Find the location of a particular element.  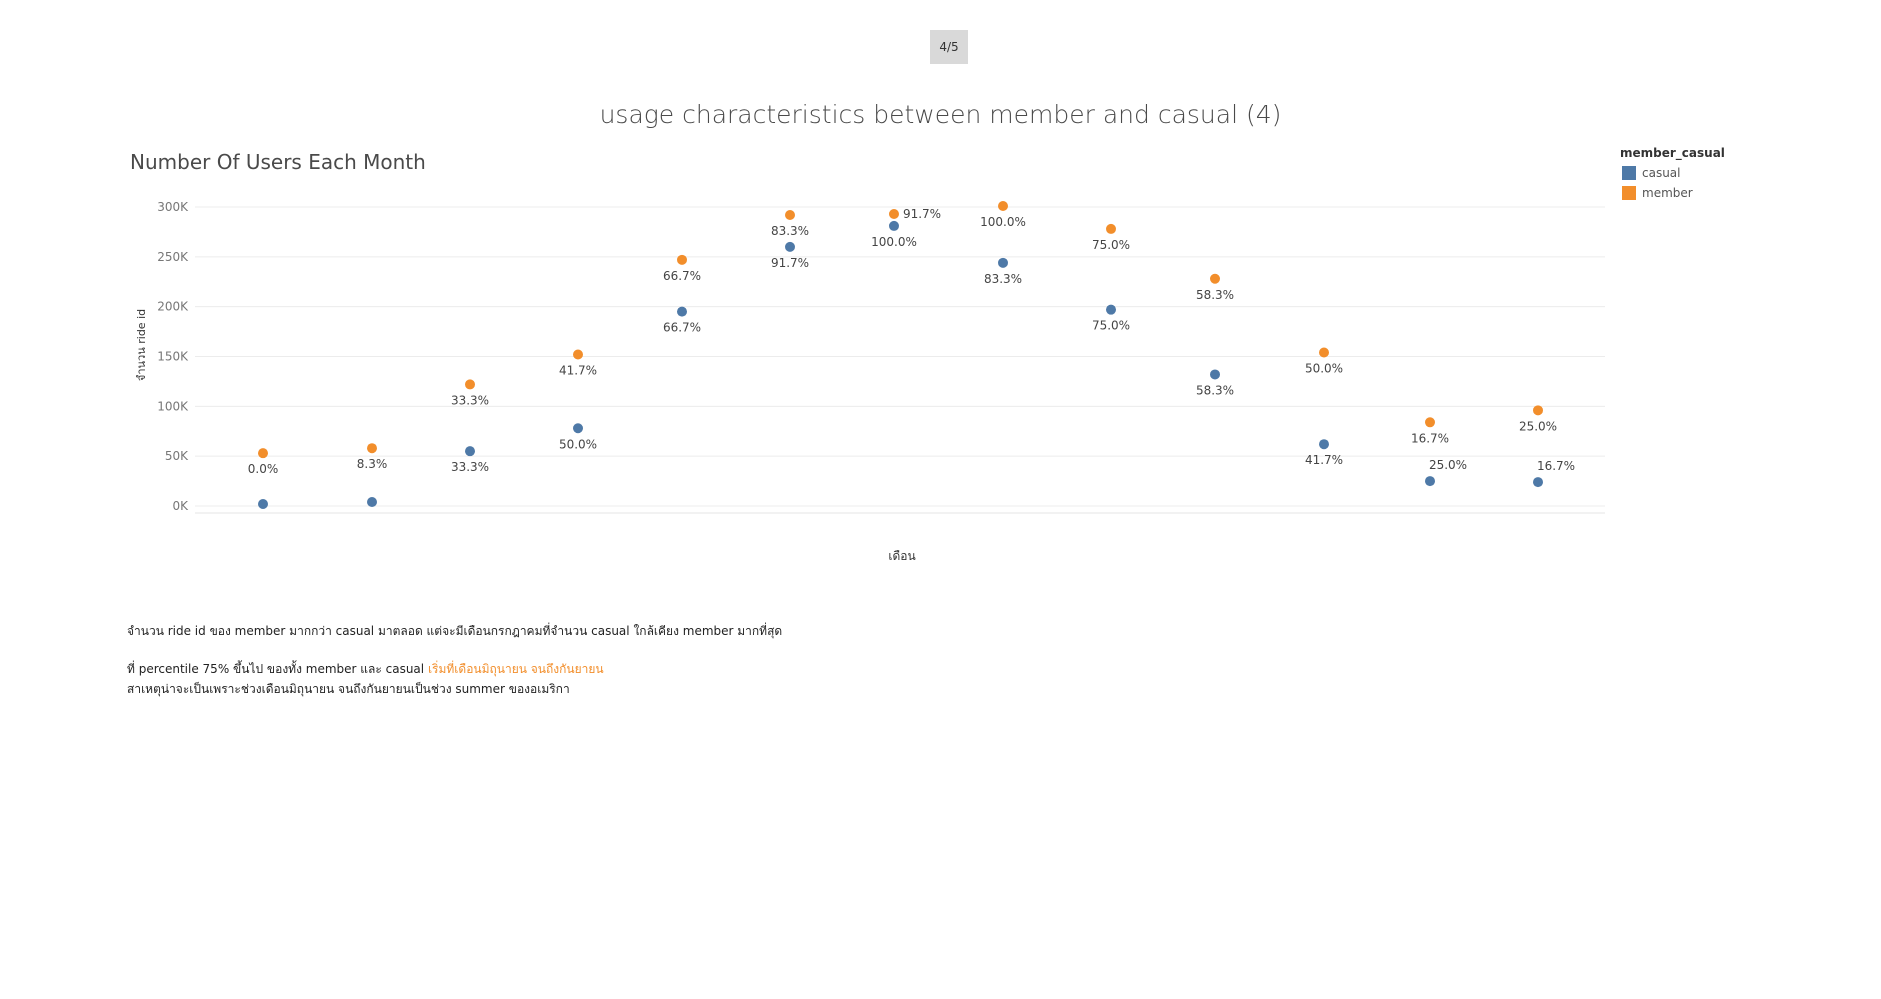

member-data-label: 83.3% is located at coordinates (790, 231).